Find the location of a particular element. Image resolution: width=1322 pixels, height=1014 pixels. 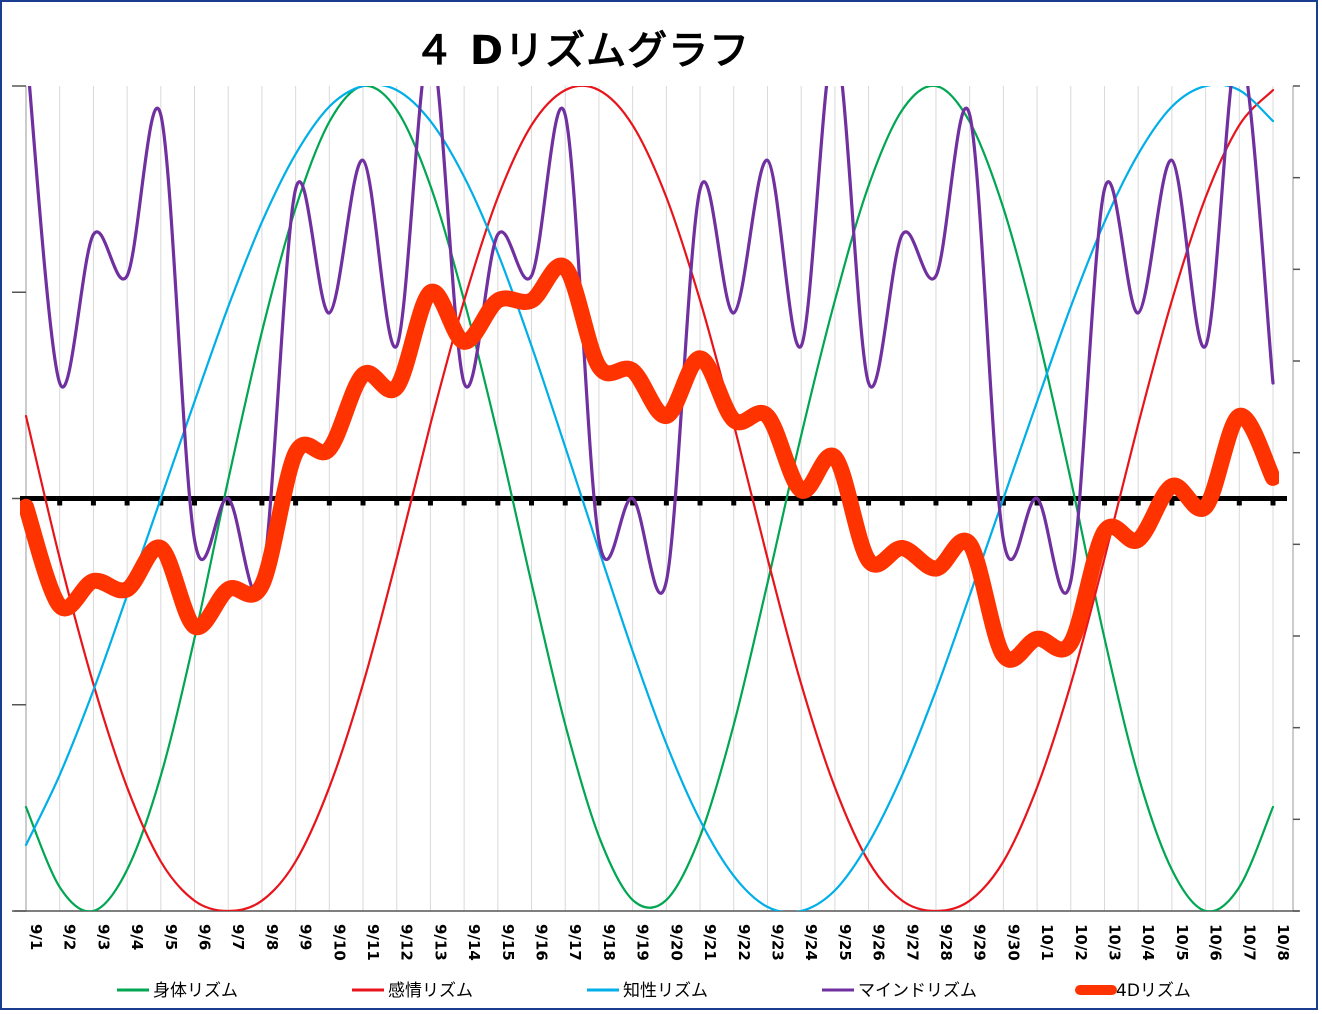

x-tick-label: 9/1 is located at coordinates (36, 937).